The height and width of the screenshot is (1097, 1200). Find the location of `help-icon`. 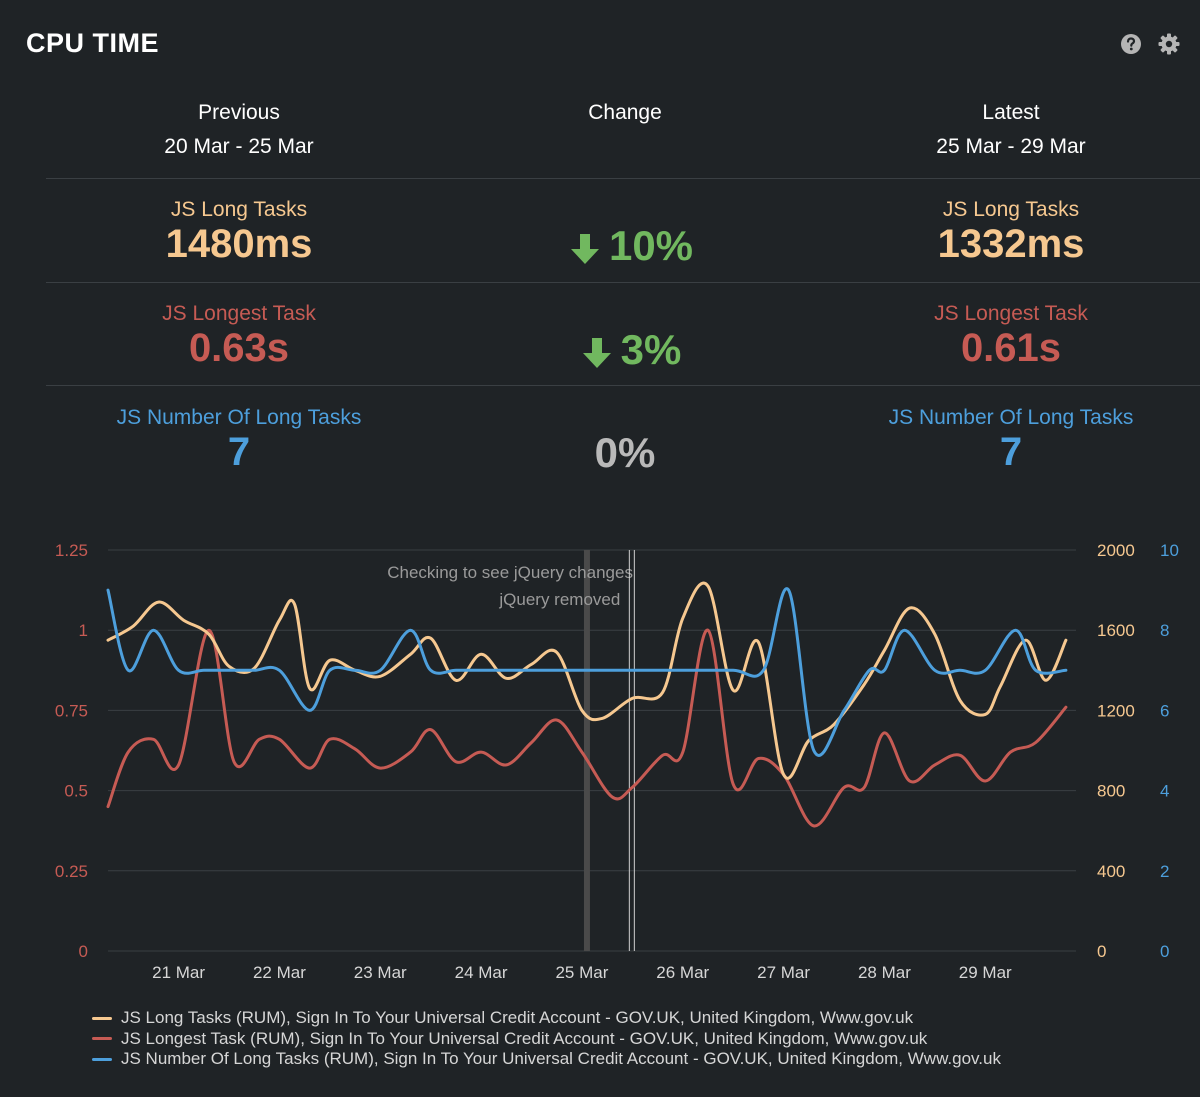

help-icon is located at coordinates (1131, 44).